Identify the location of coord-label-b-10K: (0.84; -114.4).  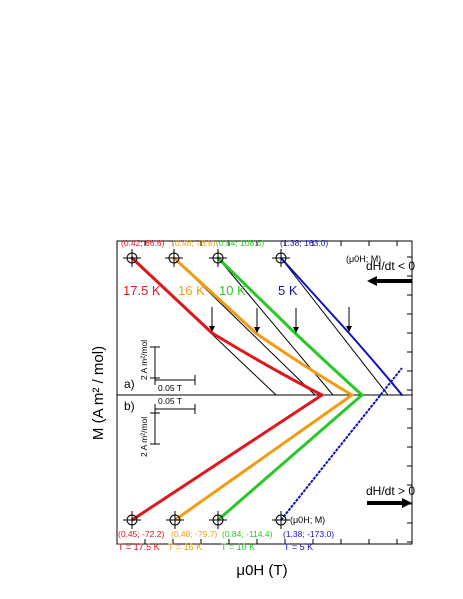
(247, 534).